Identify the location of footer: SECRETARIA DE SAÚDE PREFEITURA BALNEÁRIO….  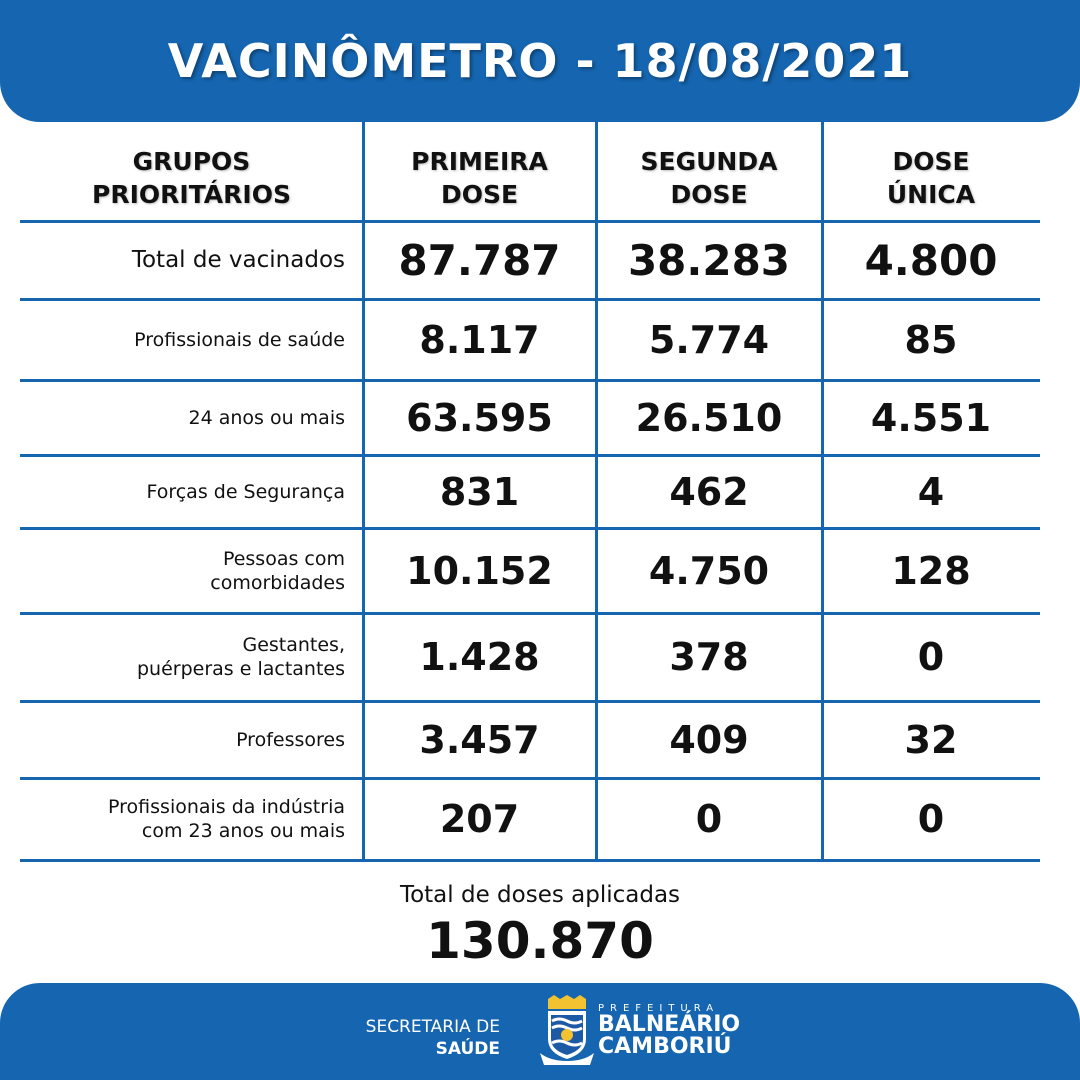
(540, 1031).